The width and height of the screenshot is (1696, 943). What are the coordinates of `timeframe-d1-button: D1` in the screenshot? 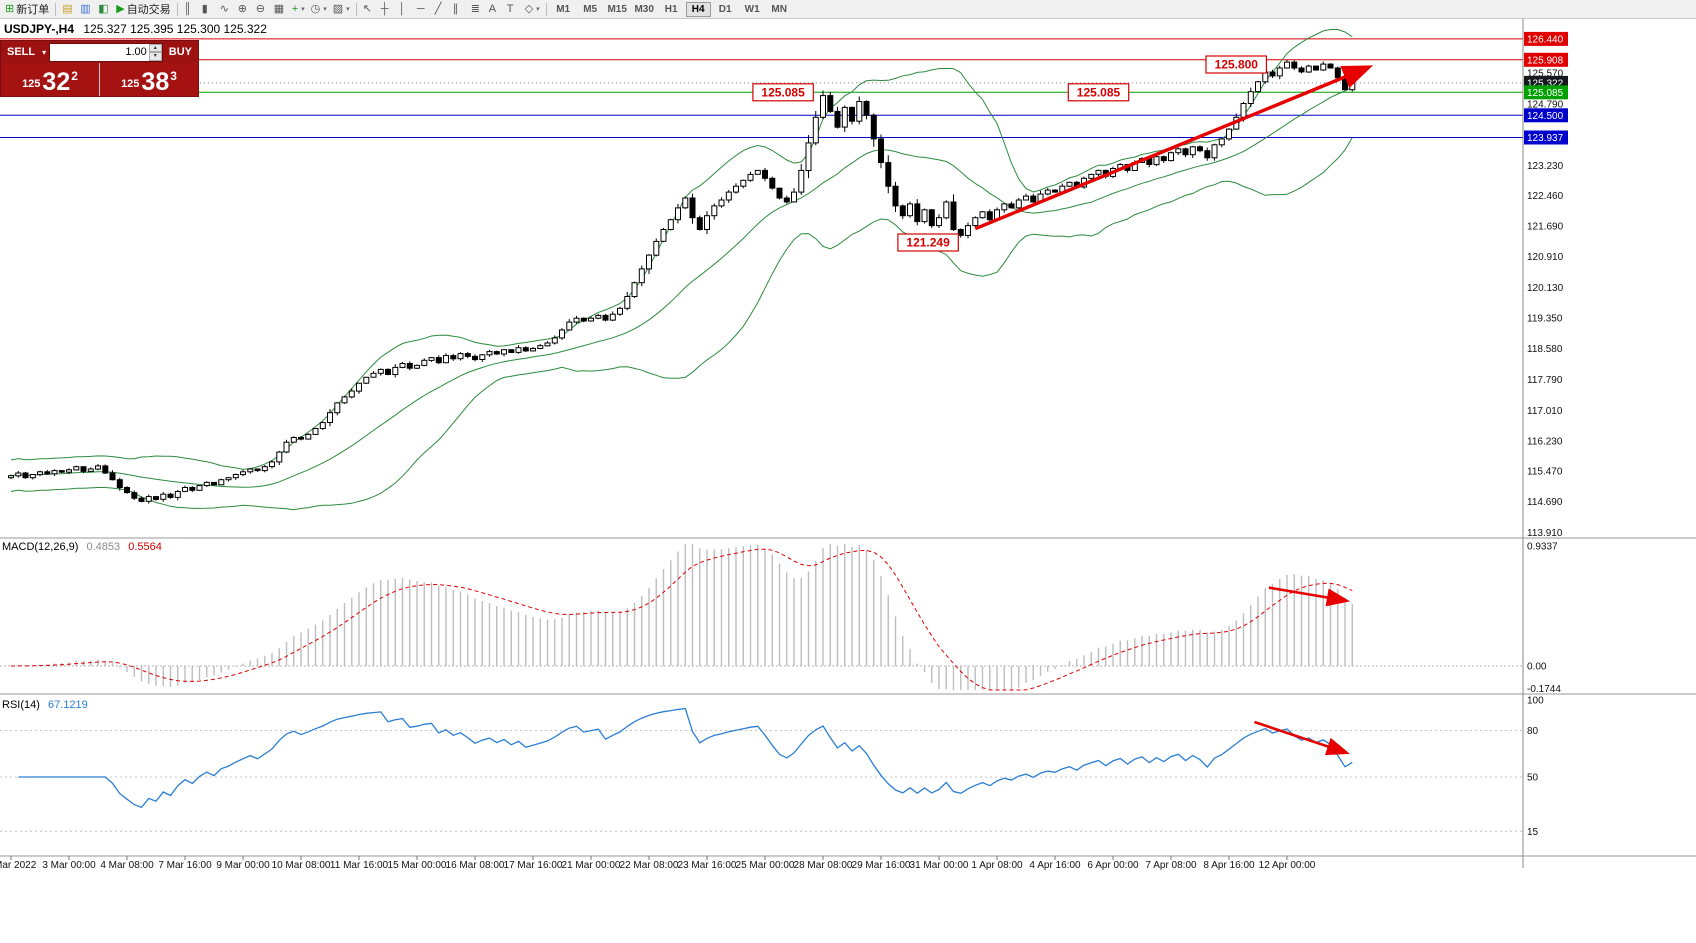 It's located at (725, 9).